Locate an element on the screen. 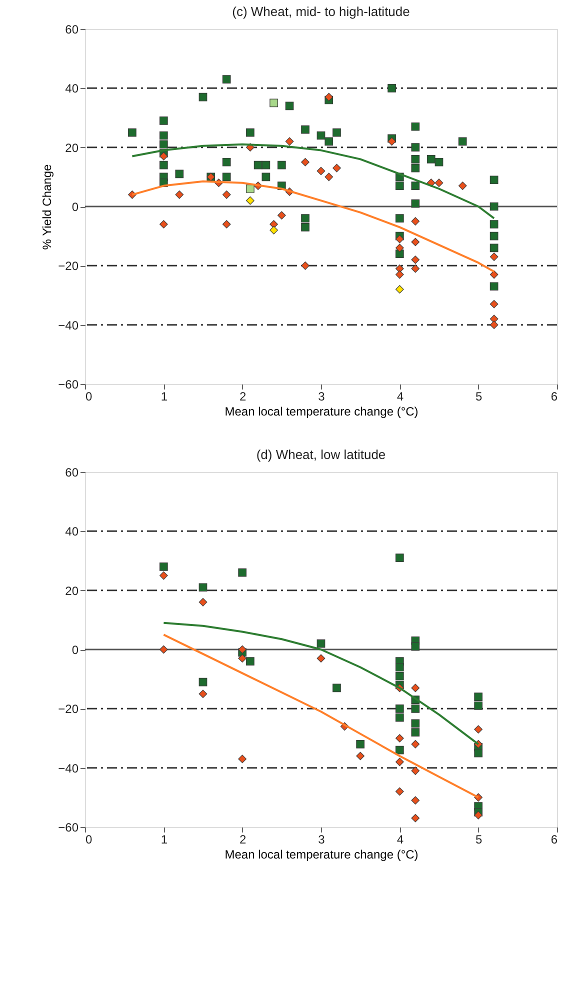 This screenshot has height=991, width=579. x-tick-label: 3 is located at coordinates (322, 397).